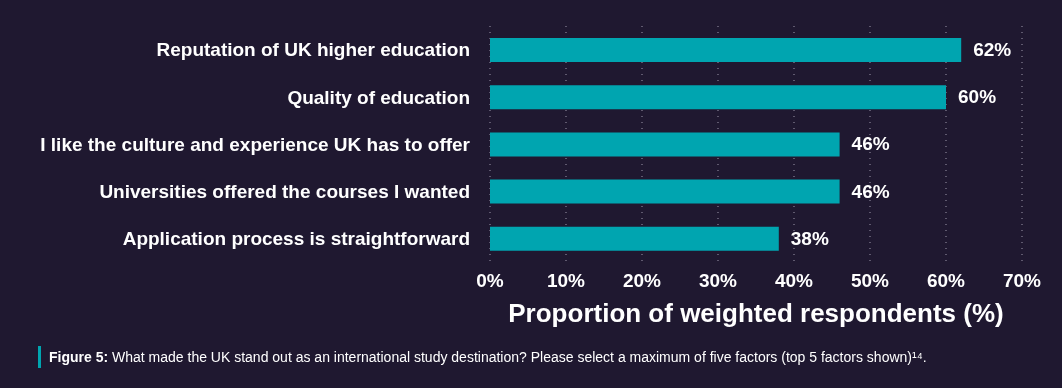  What do you see at coordinates (296, 239) in the screenshot?
I see `y-tick-label: Application process is straightforward` at bounding box center [296, 239].